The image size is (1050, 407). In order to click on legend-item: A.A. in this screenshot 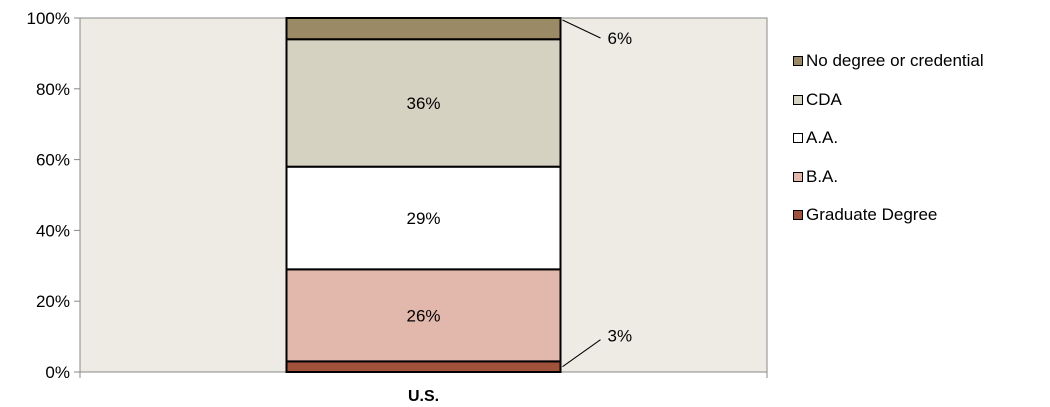, I will do `click(888, 138)`.